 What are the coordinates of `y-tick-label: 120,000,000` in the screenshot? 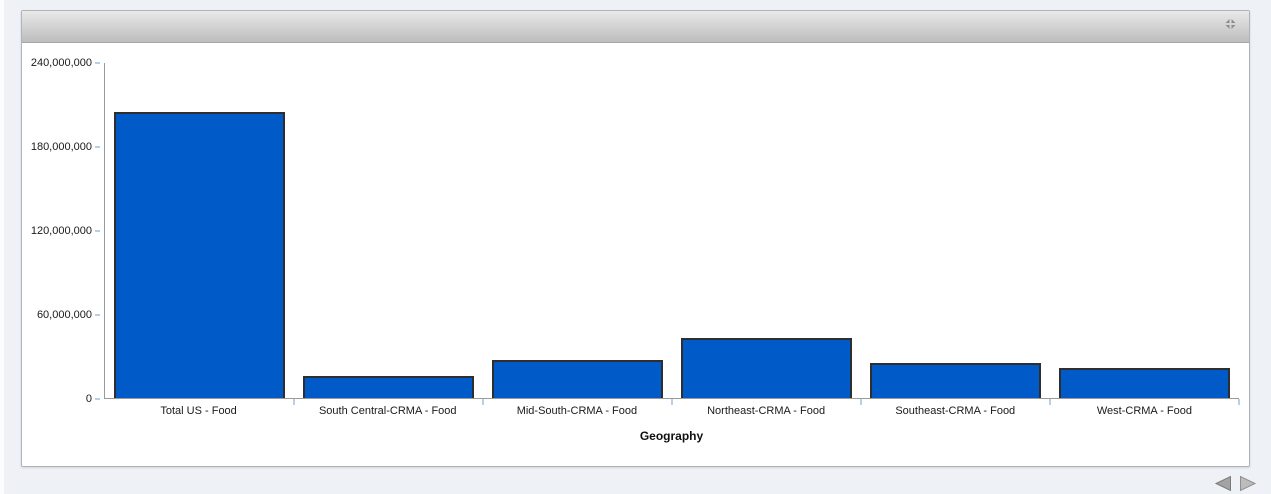 It's located at (61, 231).